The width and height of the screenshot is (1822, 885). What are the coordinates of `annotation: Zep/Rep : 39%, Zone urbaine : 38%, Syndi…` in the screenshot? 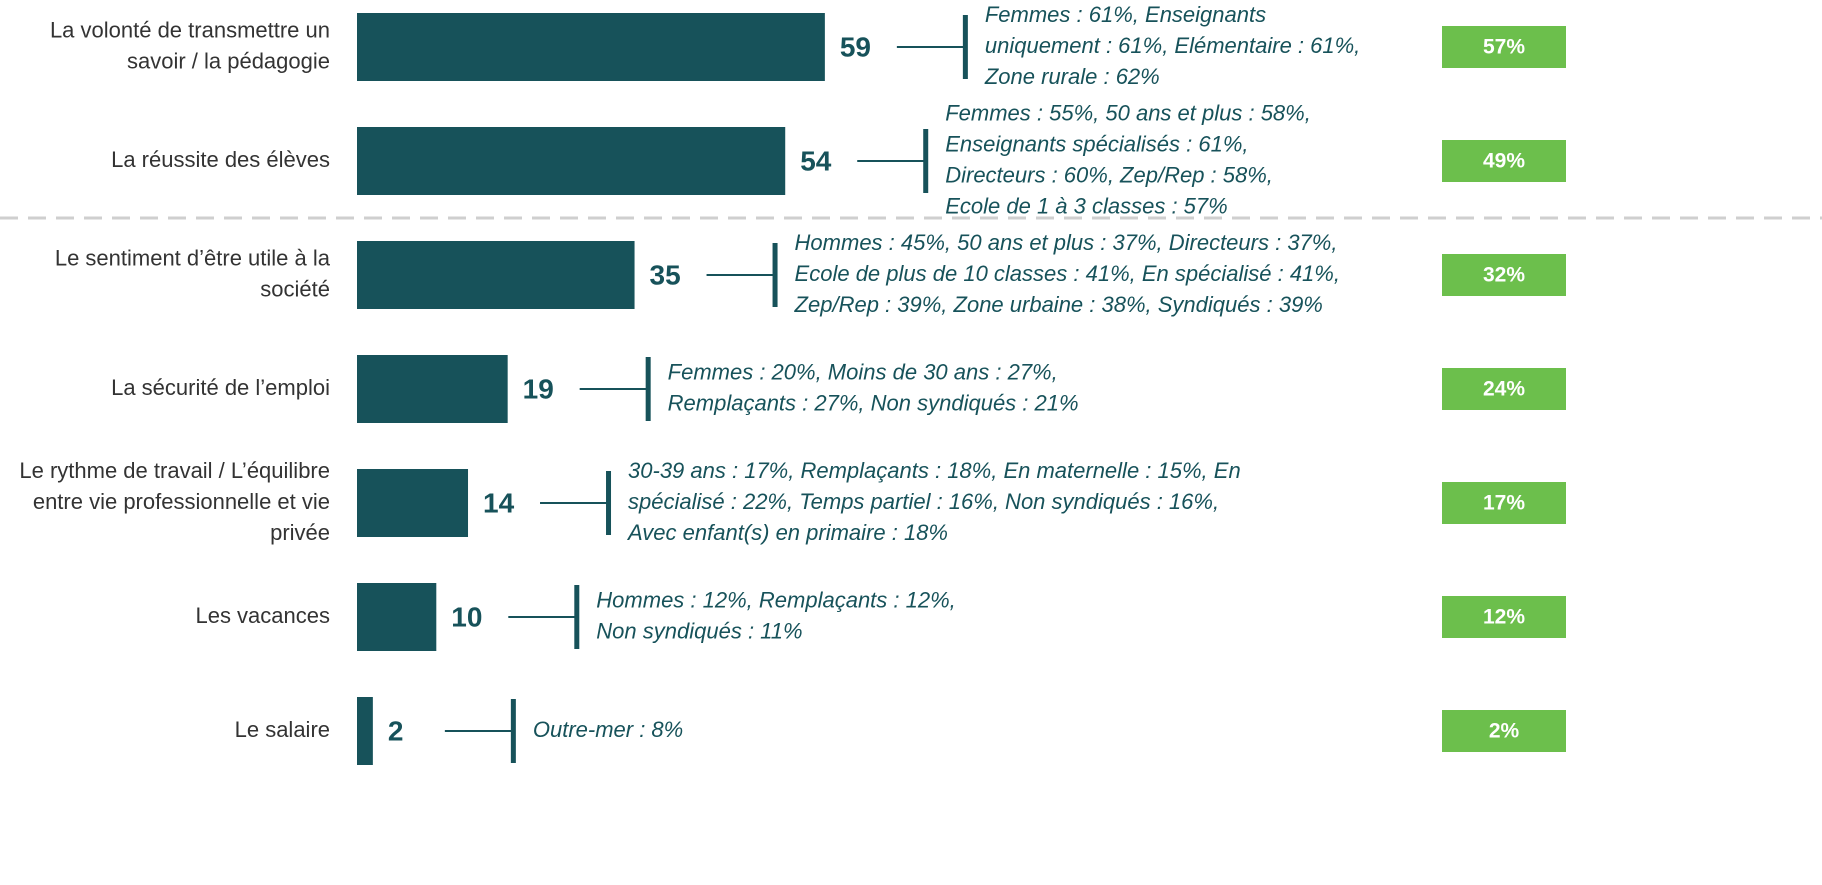 It's located at (1058, 304).